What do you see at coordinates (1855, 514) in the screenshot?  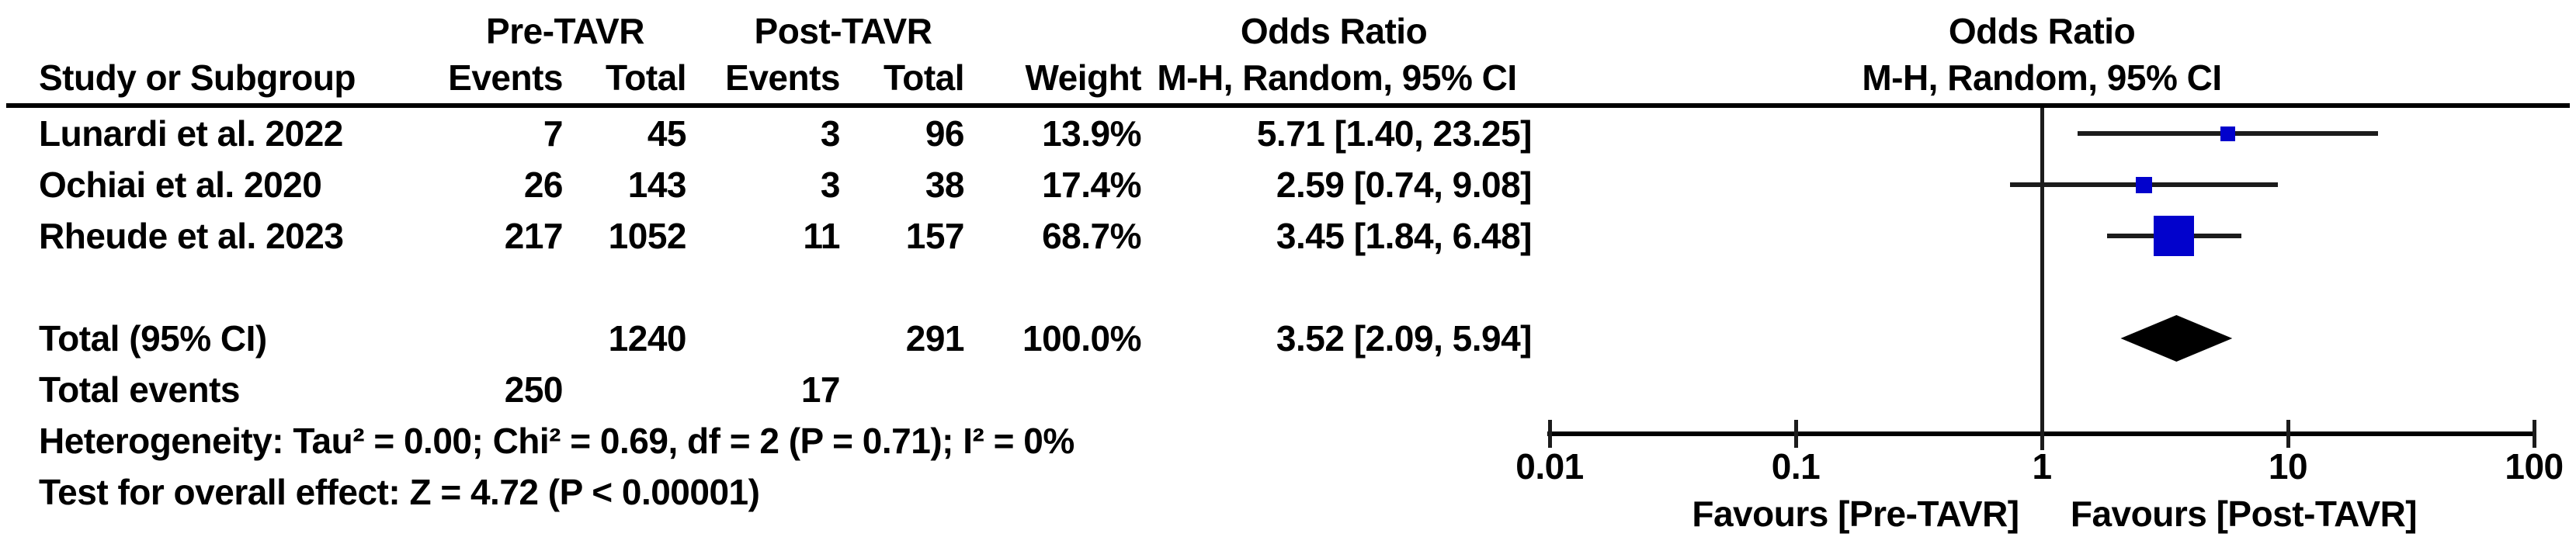 I see `favours-left-label: Favours [Pre-TAVR]` at bounding box center [1855, 514].